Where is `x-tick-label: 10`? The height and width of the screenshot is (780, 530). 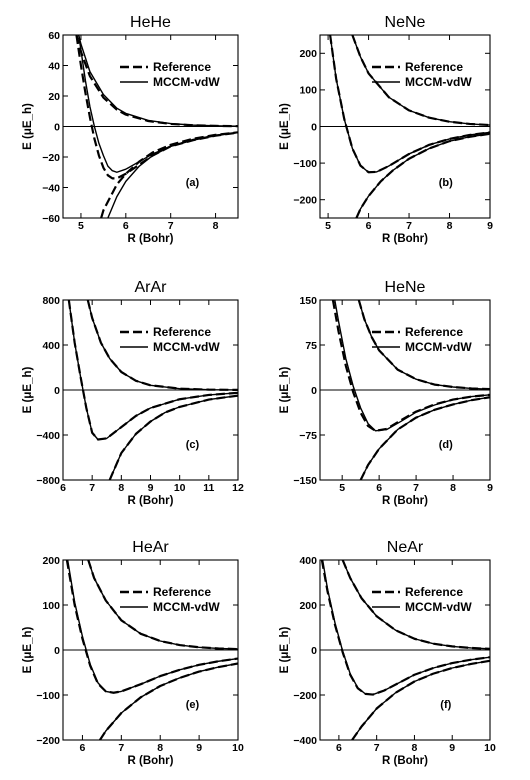
x-tick-label: 10 is located at coordinates (490, 748).